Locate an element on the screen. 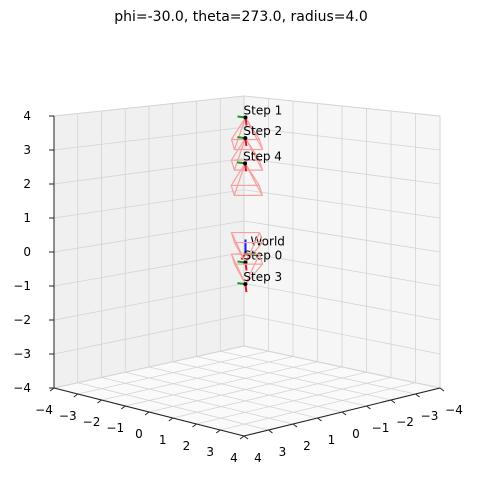 Image resolution: width=481 pixels, height=502 pixels. z-tick-label: 3 is located at coordinates (27, 150).